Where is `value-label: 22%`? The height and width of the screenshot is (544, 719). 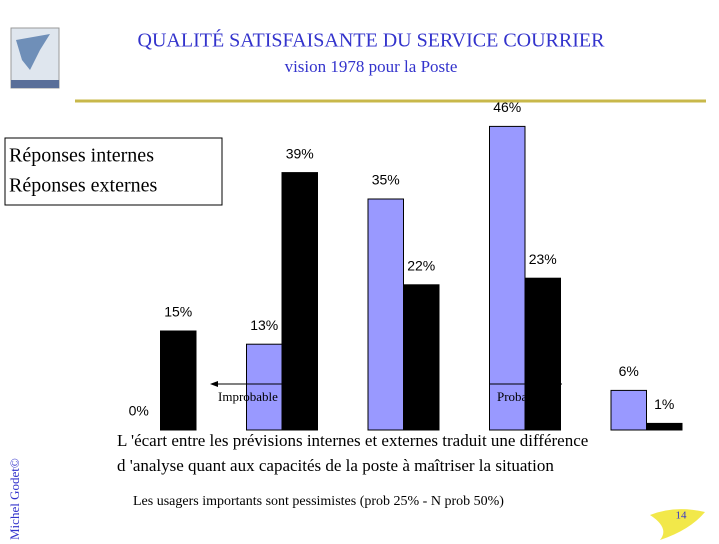 value-label: 22% is located at coordinates (421, 266).